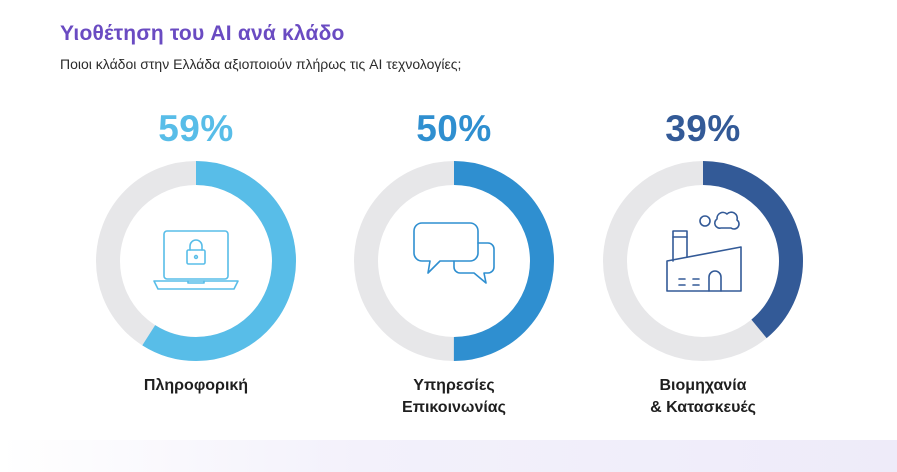 The height and width of the screenshot is (472, 897). What do you see at coordinates (448, 456) in the screenshot?
I see `footer-band` at bounding box center [448, 456].